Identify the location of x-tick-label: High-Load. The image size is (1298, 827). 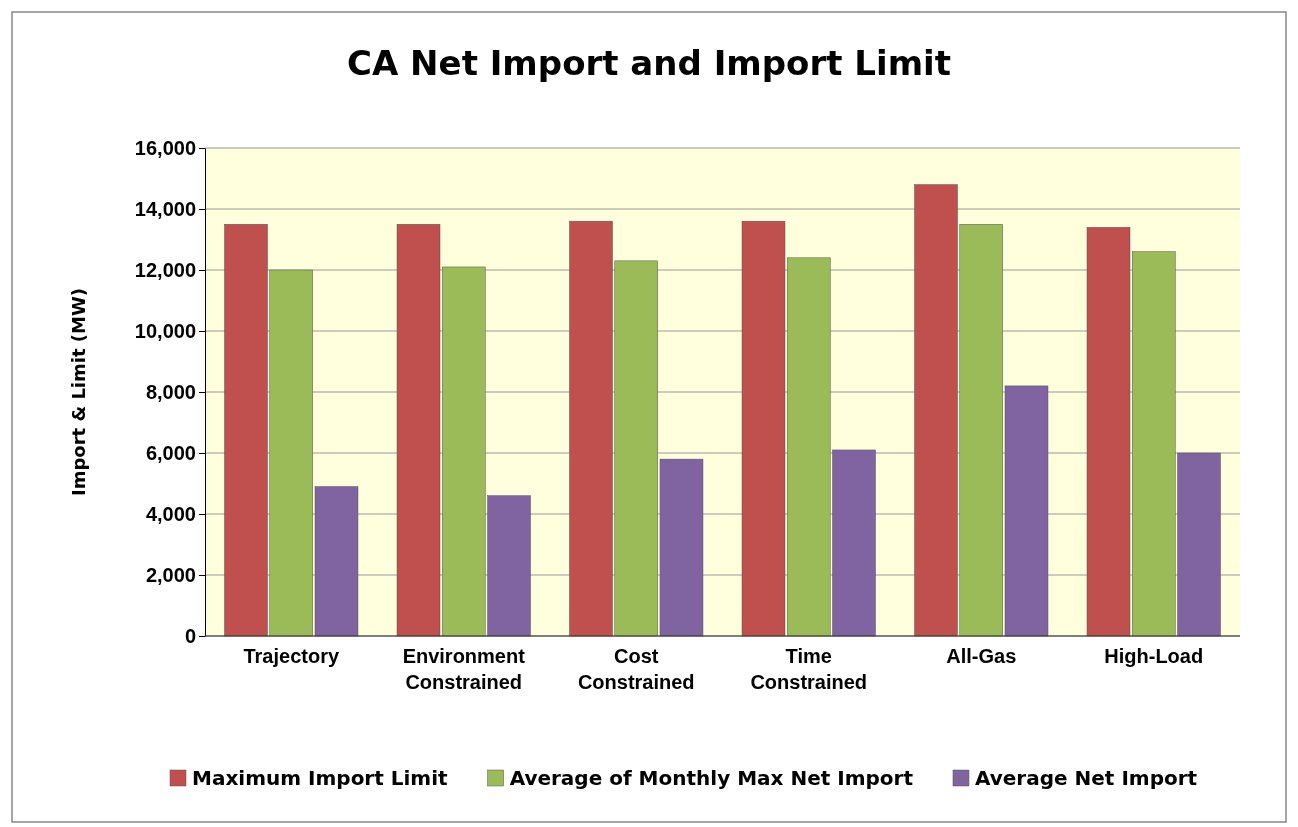
(1154, 656).